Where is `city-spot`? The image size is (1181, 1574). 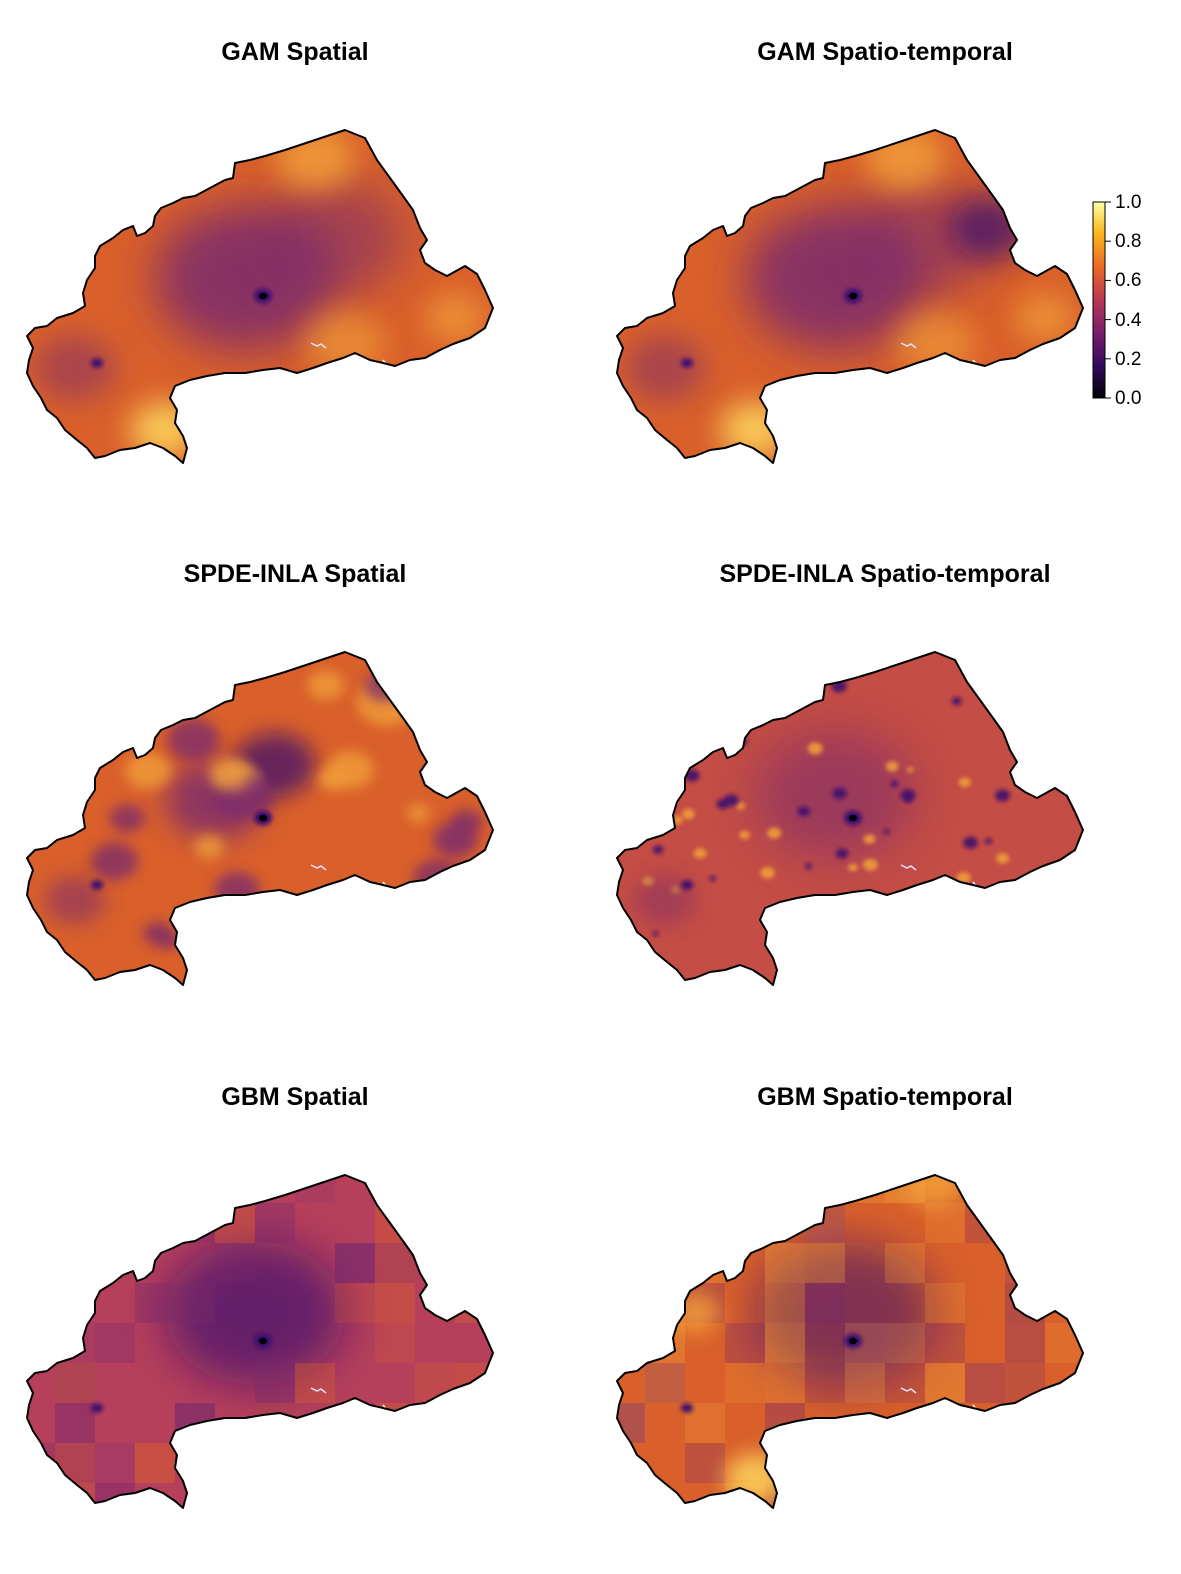
city-spot is located at coordinates (687, 363).